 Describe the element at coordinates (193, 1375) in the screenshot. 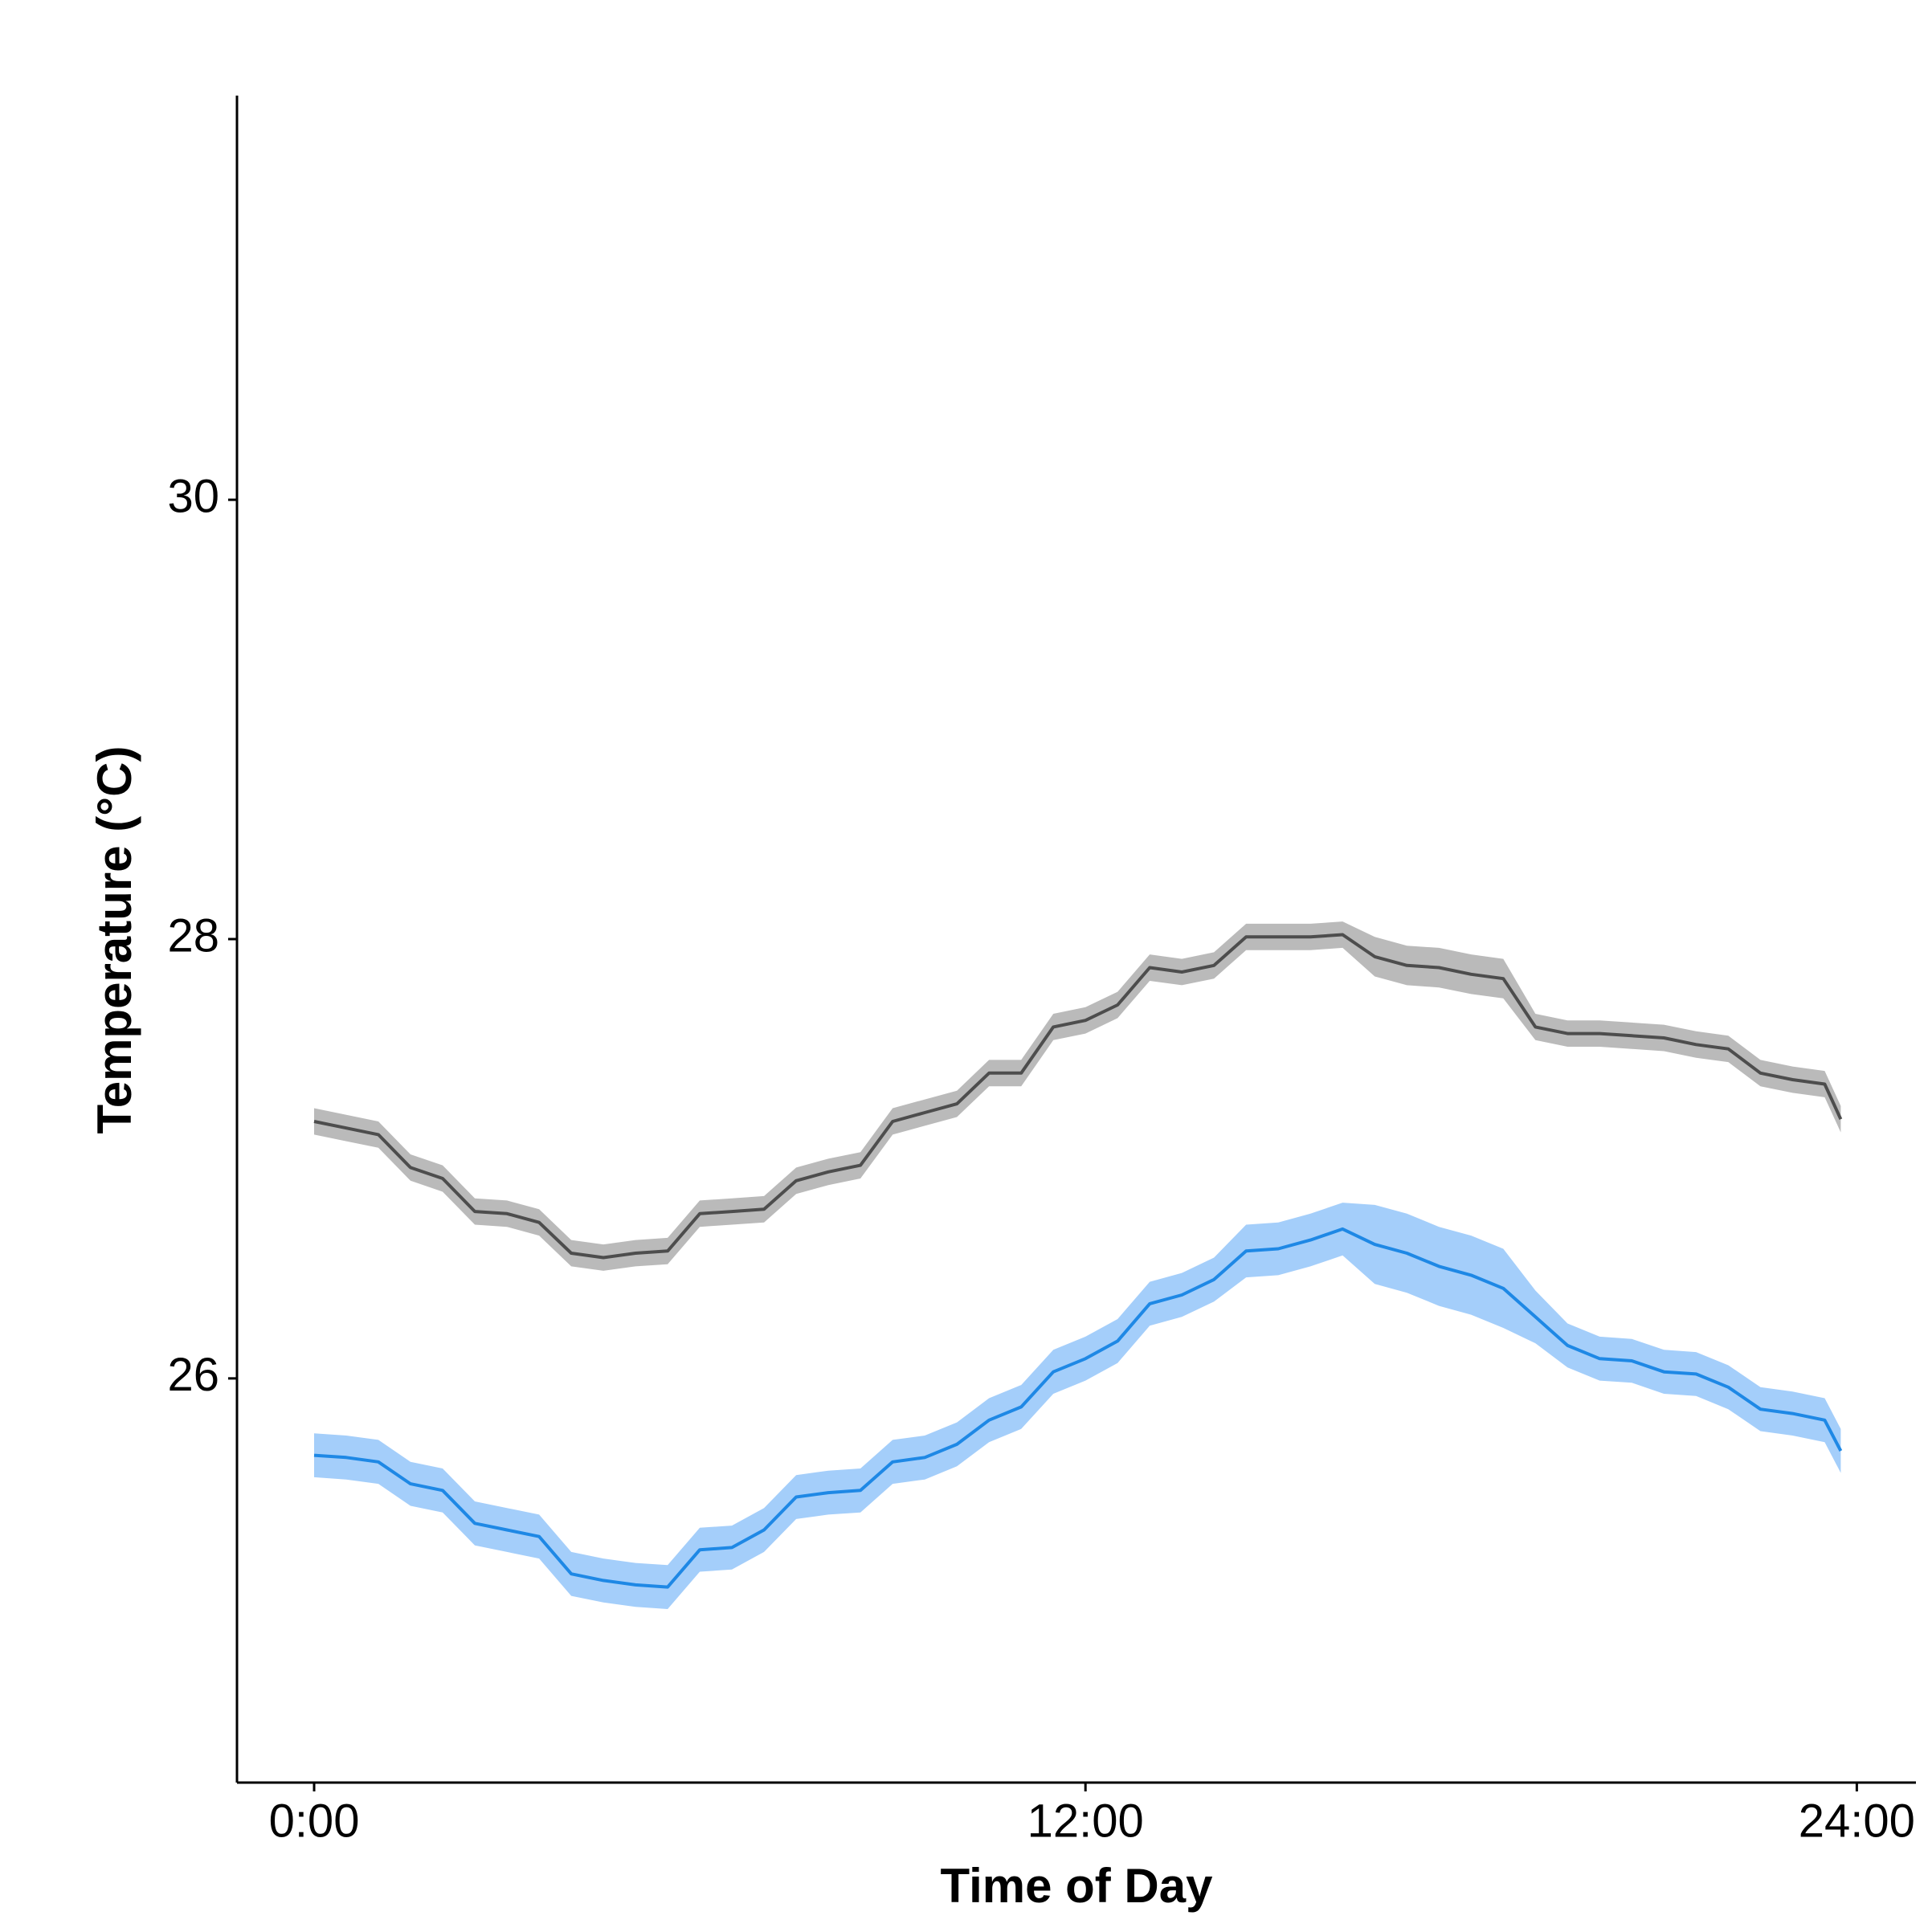

I see `y-tick-label: 26` at that location.